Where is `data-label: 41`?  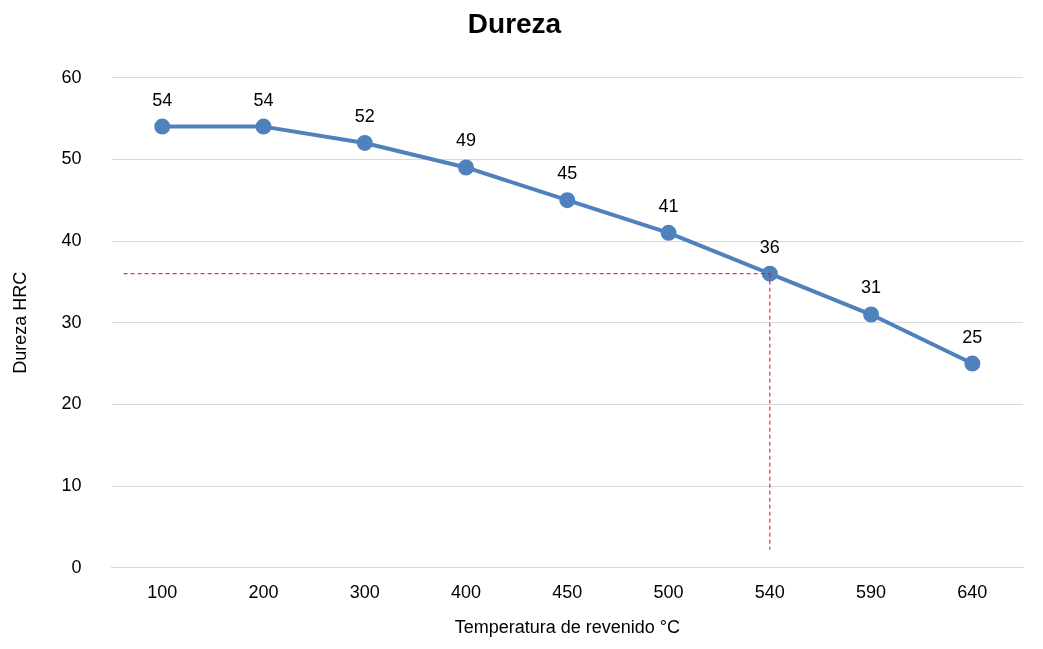
data-label: 41 is located at coordinates (668, 205).